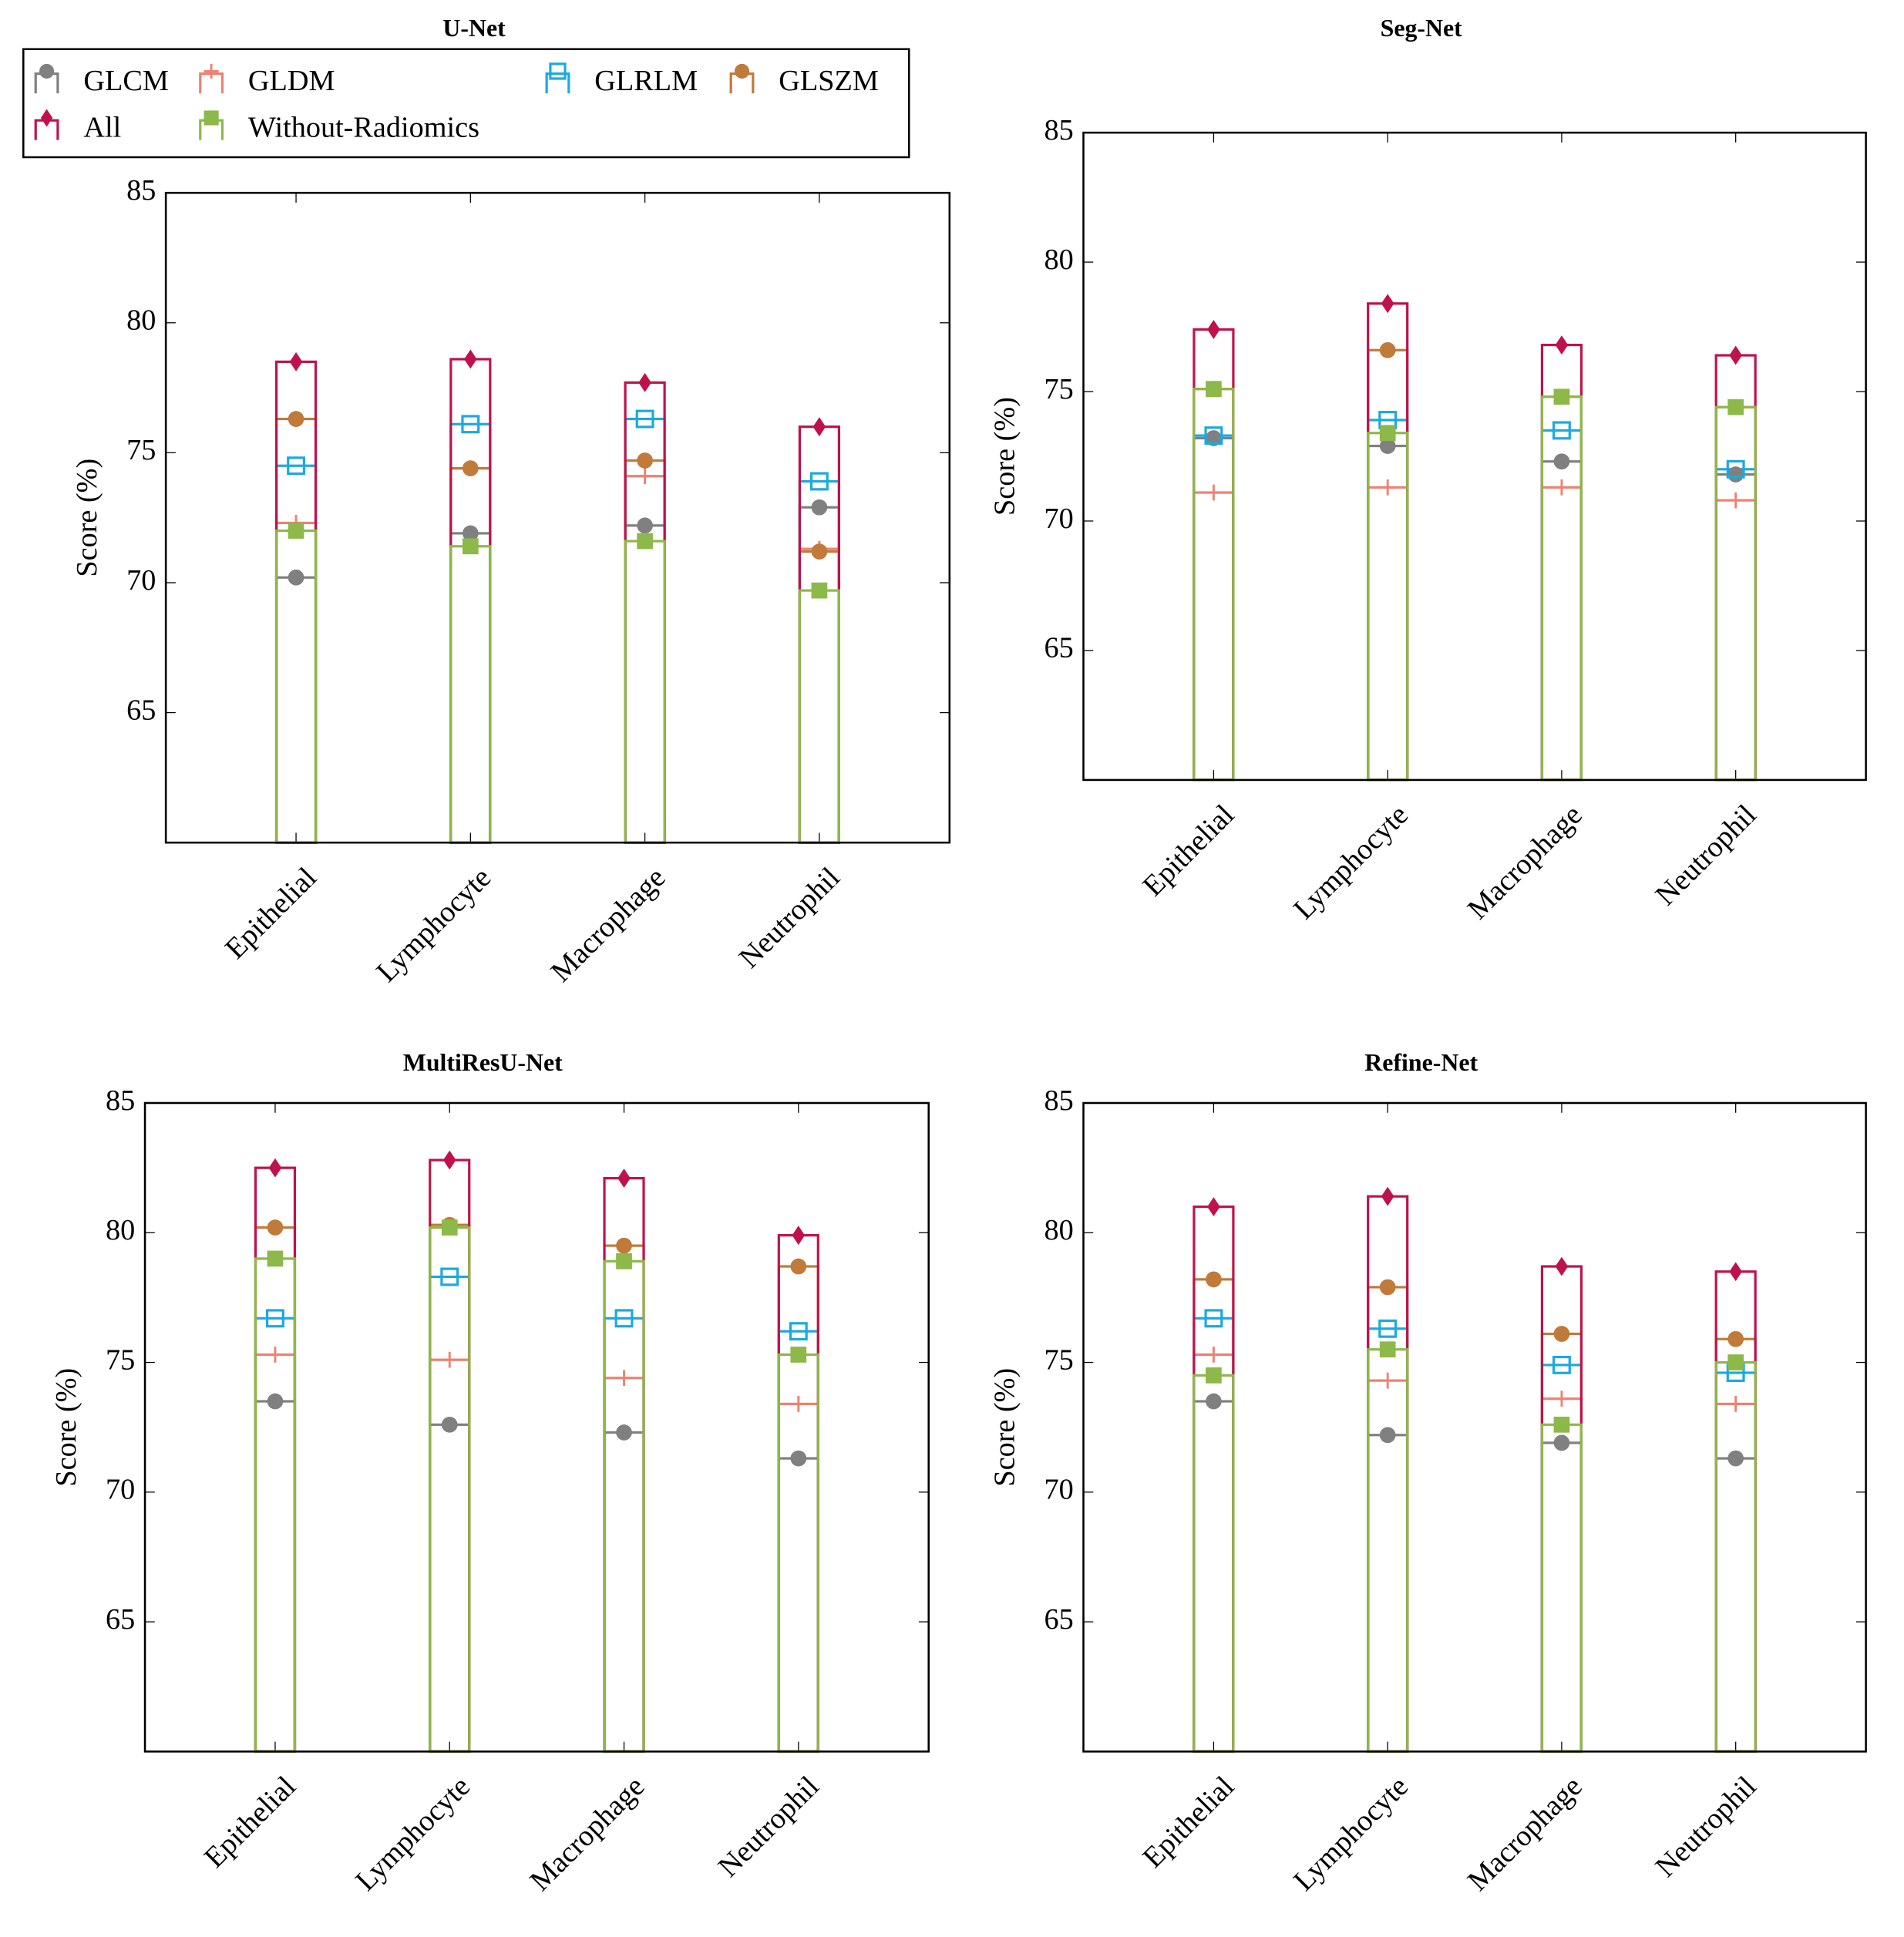  Describe the element at coordinates (126, 81) in the screenshot. I see `legend-label: GLCM` at that location.